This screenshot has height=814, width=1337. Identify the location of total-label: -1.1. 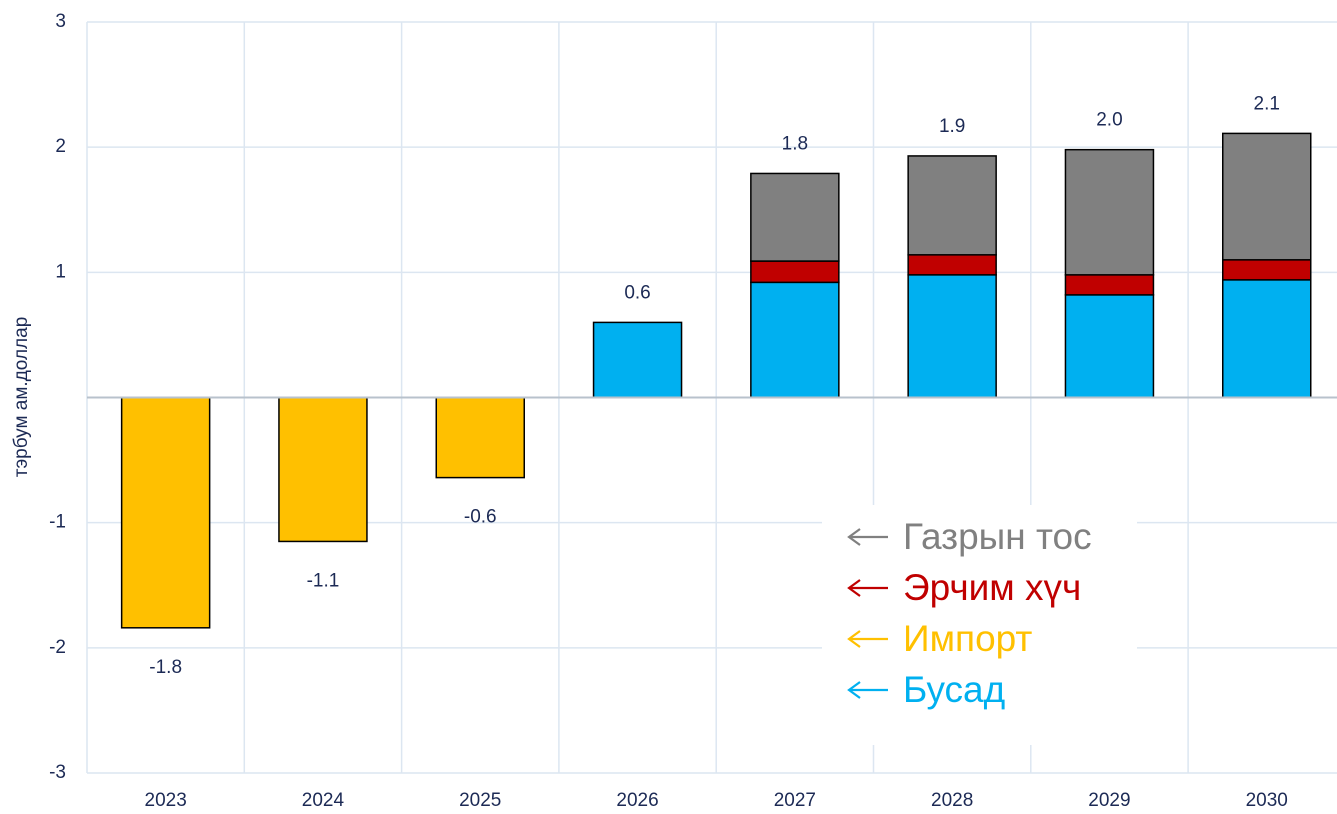
(323, 580).